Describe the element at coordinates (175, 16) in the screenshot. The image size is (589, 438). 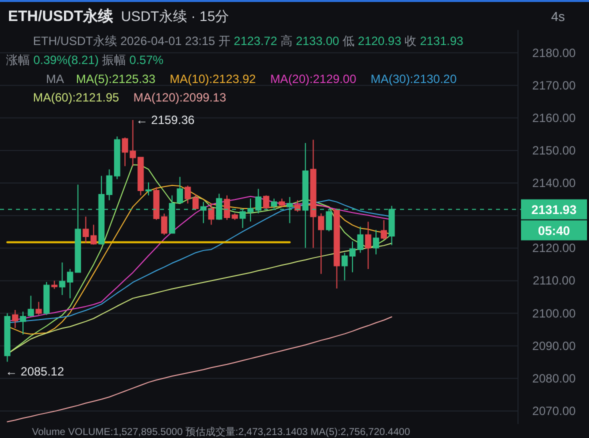
I see `chart-subtitle: USDT永续 · 15分` at that location.